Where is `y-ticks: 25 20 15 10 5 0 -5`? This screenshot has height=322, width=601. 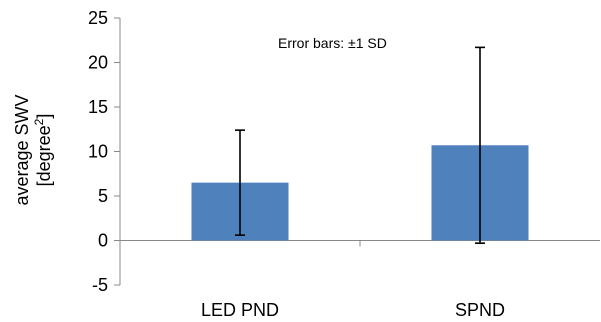 y-ticks: 25 20 15 10 5 0 -5 is located at coordinates (104, 151).